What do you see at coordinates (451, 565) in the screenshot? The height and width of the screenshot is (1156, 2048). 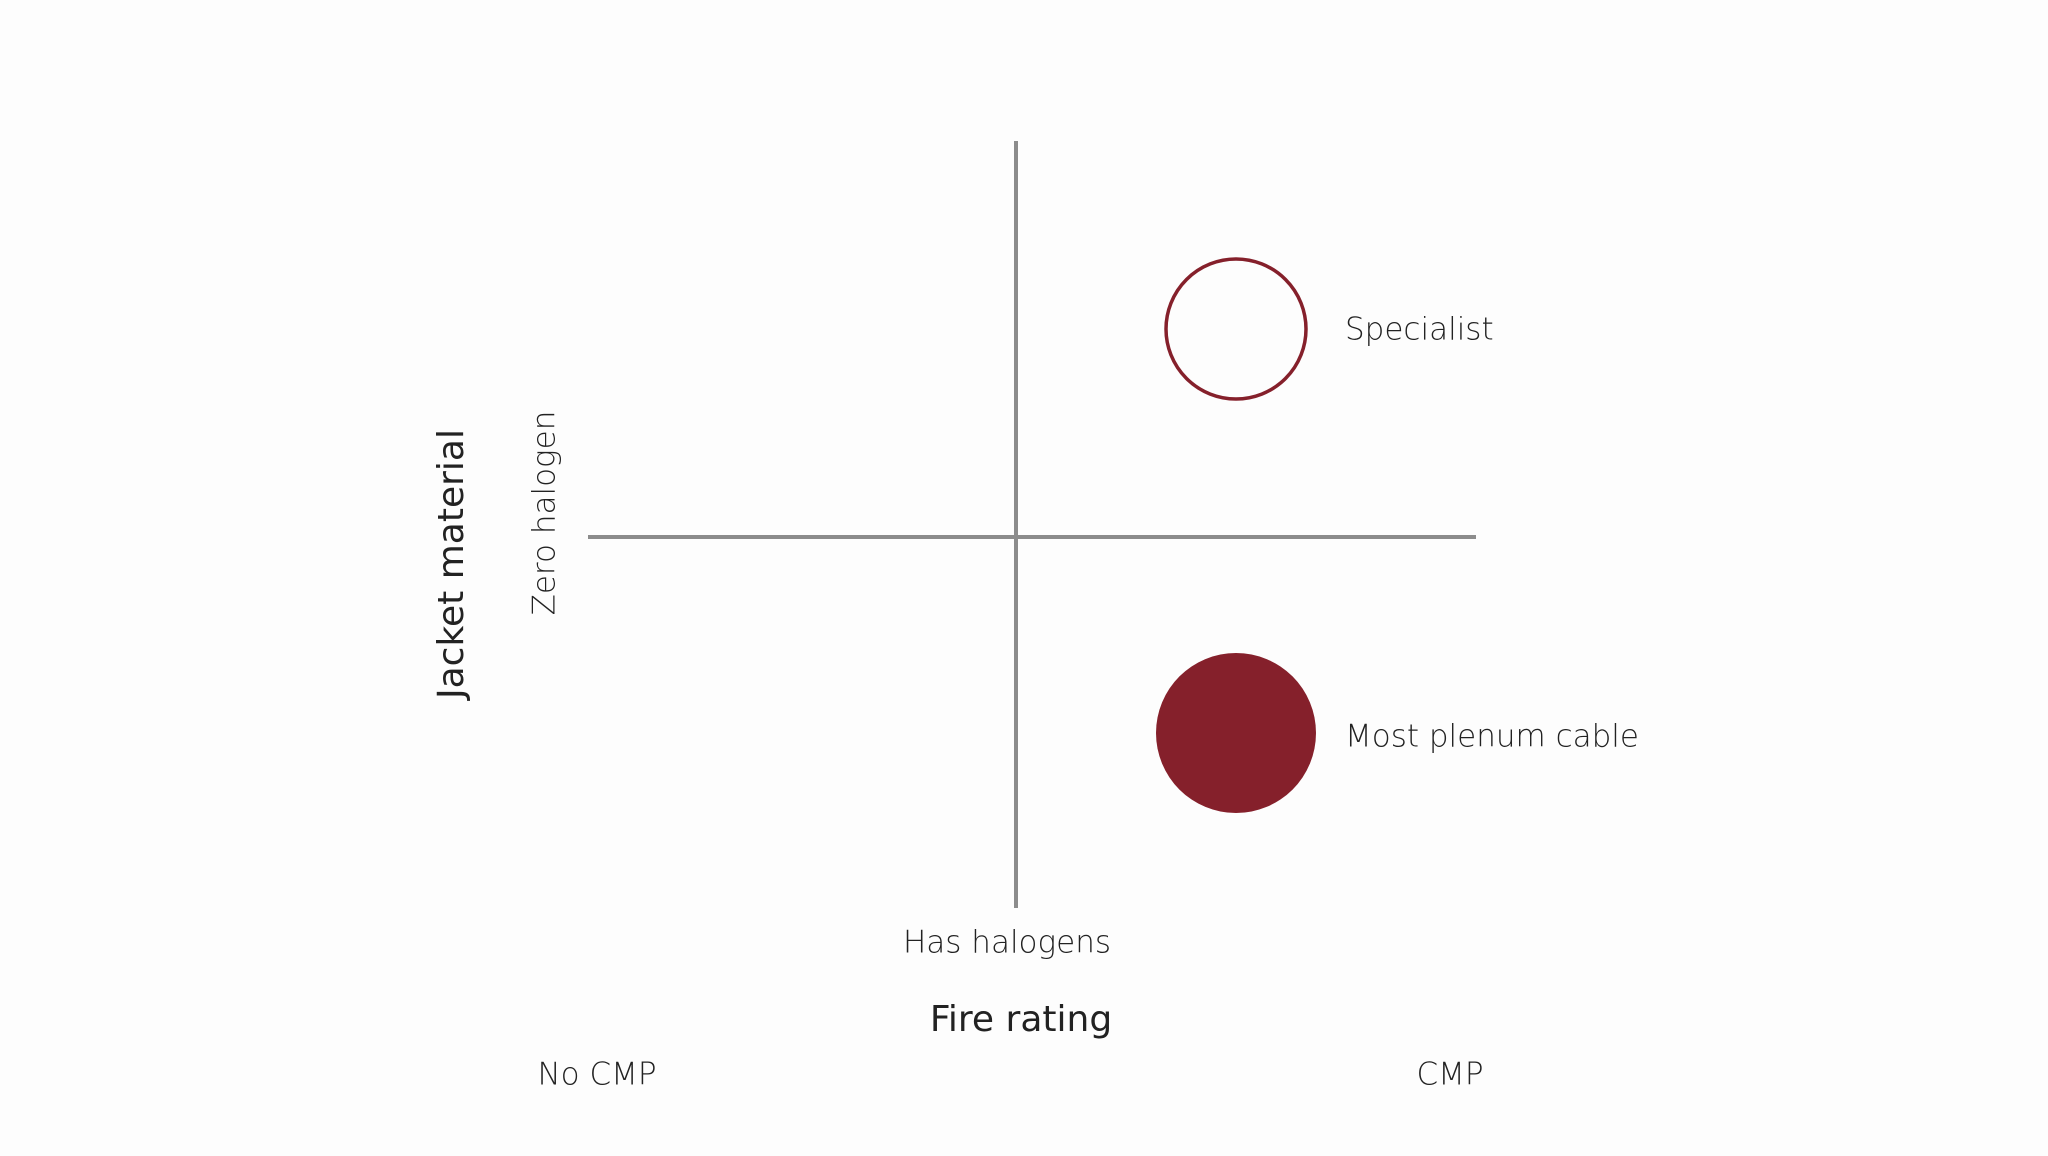 I see `y-axis-title: Jacket material` at bounding box center [451, 565].